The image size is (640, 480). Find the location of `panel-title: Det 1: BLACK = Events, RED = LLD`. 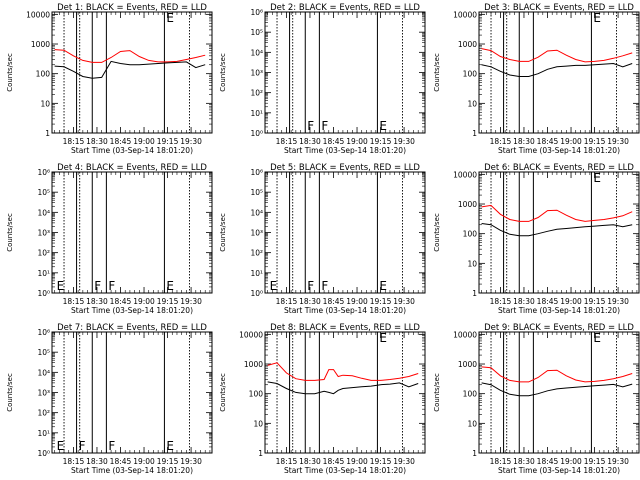

panel-title: Det 1: BLACK = Events, RED = LLD is located at coordinates (132, 8).